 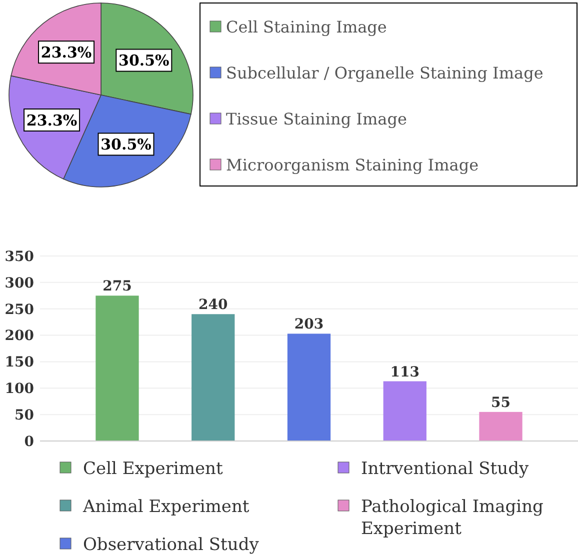 What do you see at coordinates (306, 27) in the screenshot?
I see `legend-label: Cell Staining Image` at bounding box center [306, 27].